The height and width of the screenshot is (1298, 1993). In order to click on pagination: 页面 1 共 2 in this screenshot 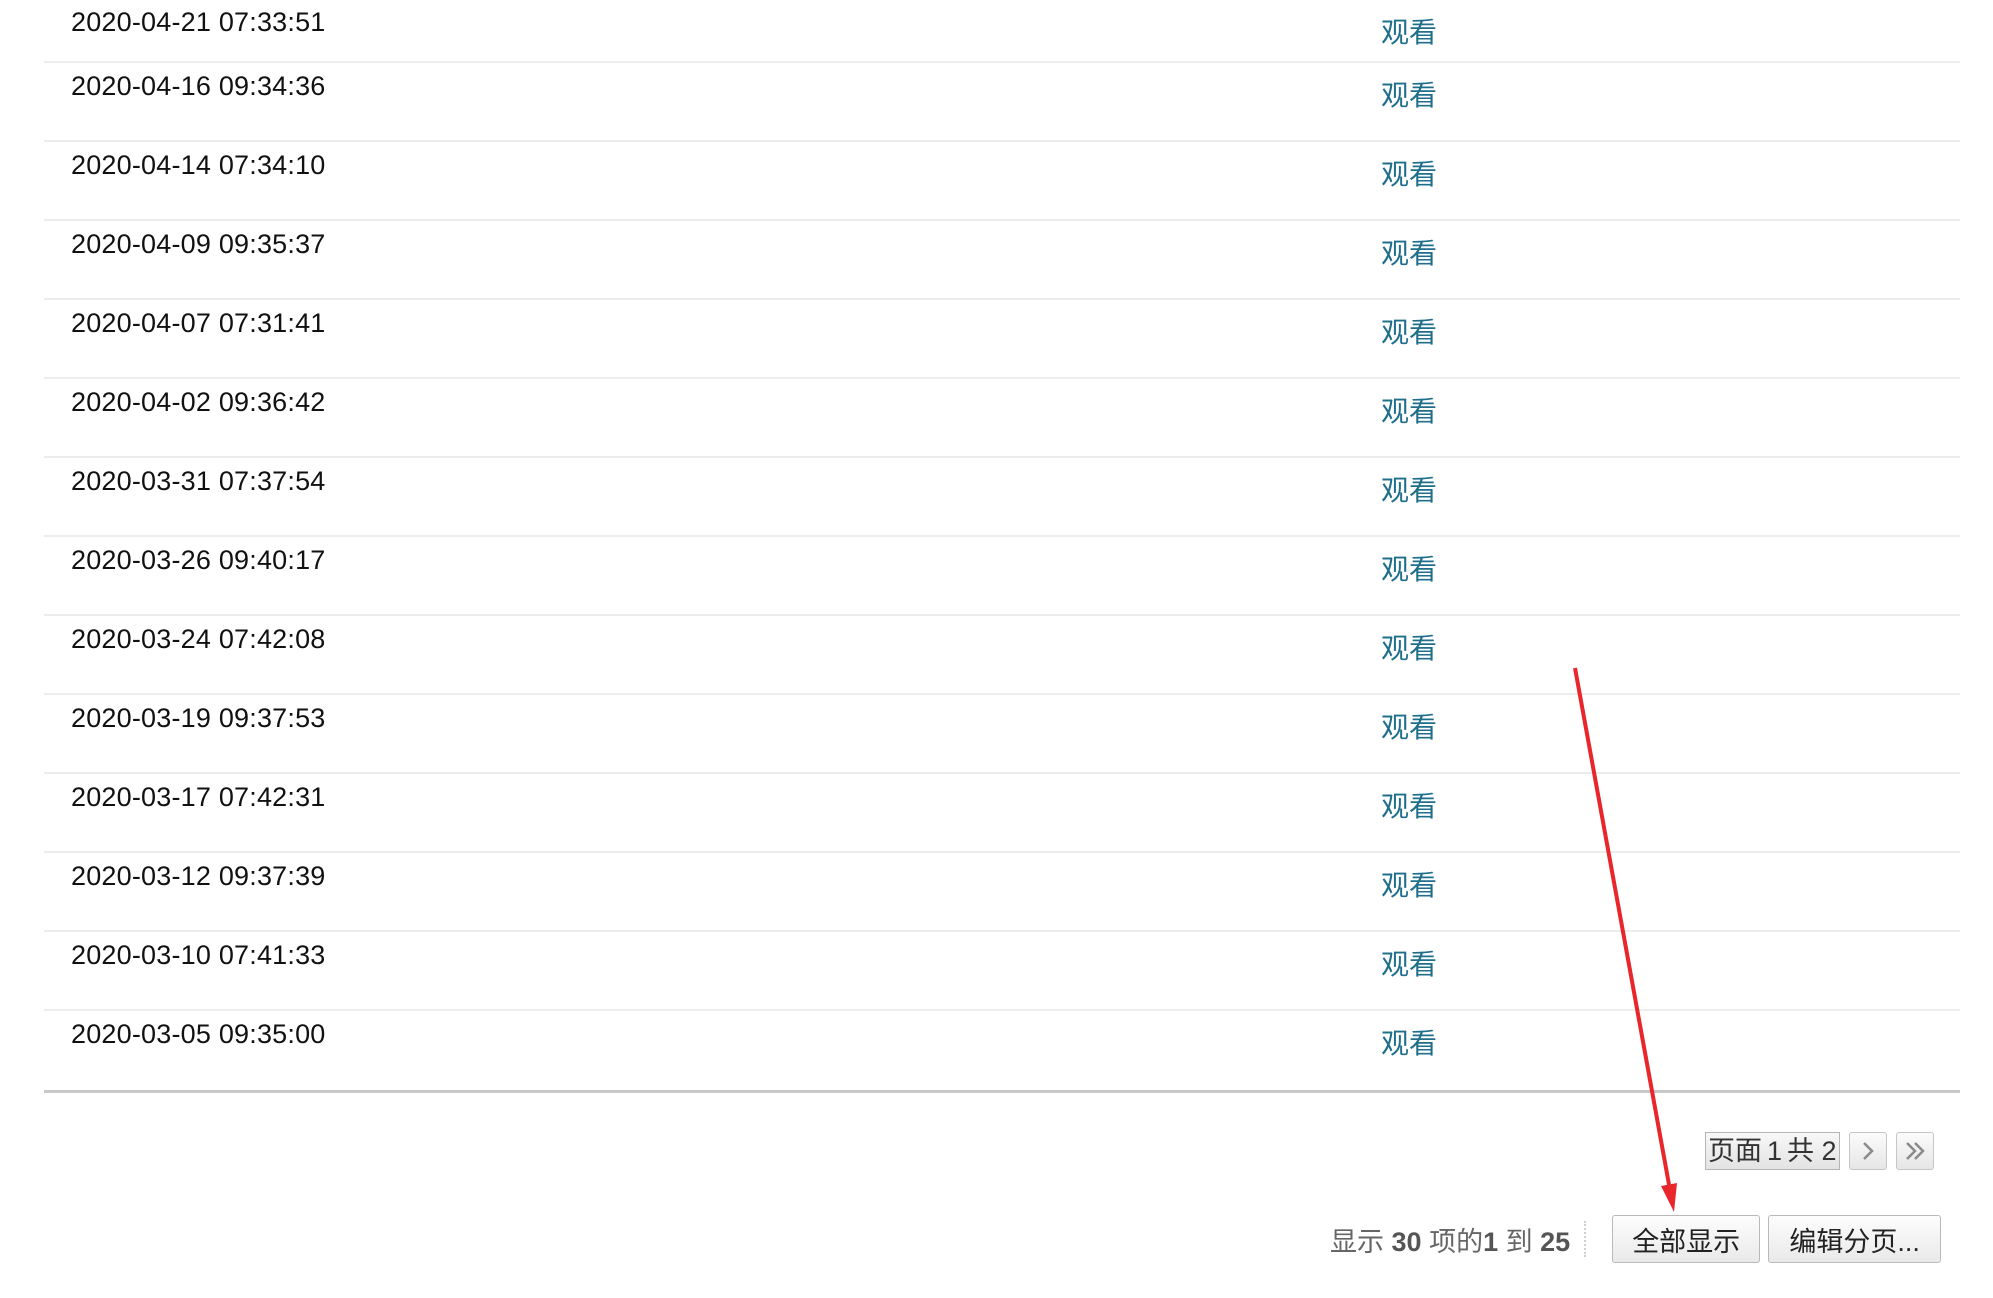, I will do `click(1819, 1151)`.